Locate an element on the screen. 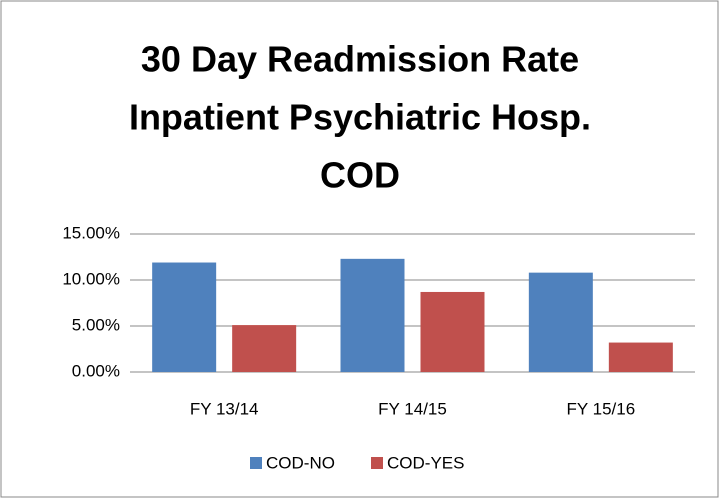 The height and width of the screenshot is (504, 720). y-tick-label: 10.00% is located at coordinates (91, 278).